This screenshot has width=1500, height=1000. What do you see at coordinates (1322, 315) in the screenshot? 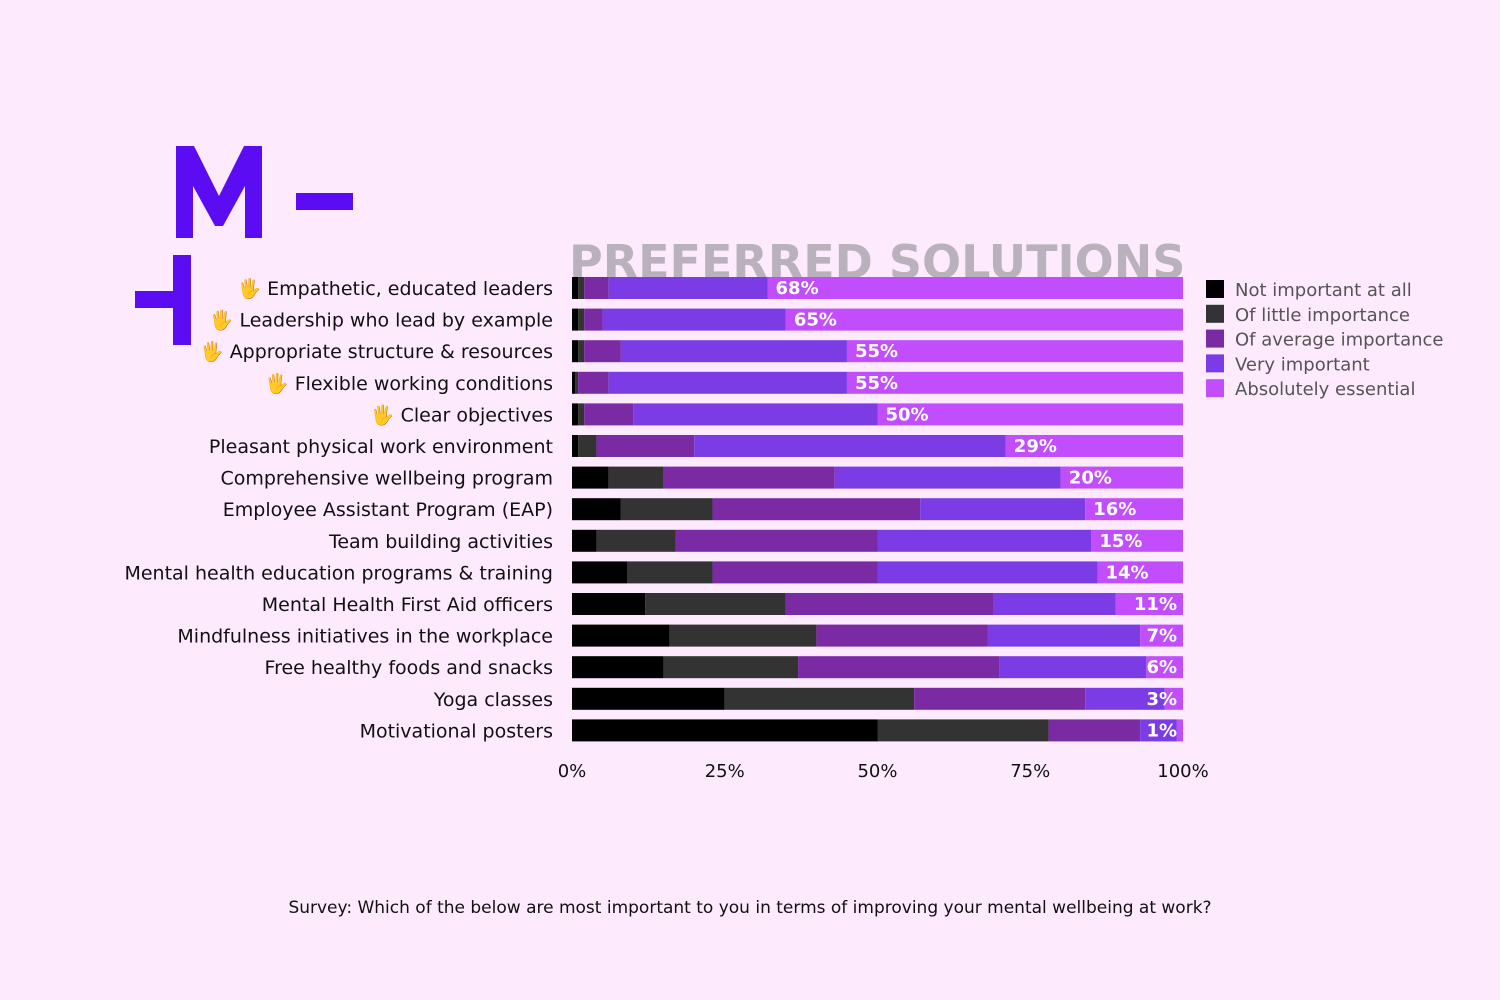
I see `legend-label: Of little importance` at bounding box center [1322, 315].